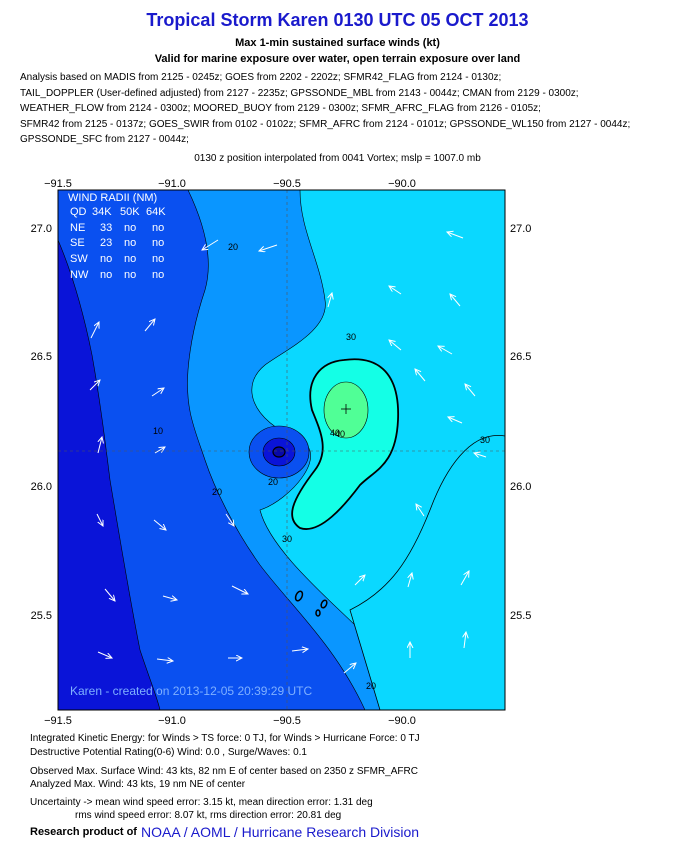  What do you see at coordinates (279, 452) in the screenshot?
I see `low-wind-blob-core` at bounding box center [279, 452].